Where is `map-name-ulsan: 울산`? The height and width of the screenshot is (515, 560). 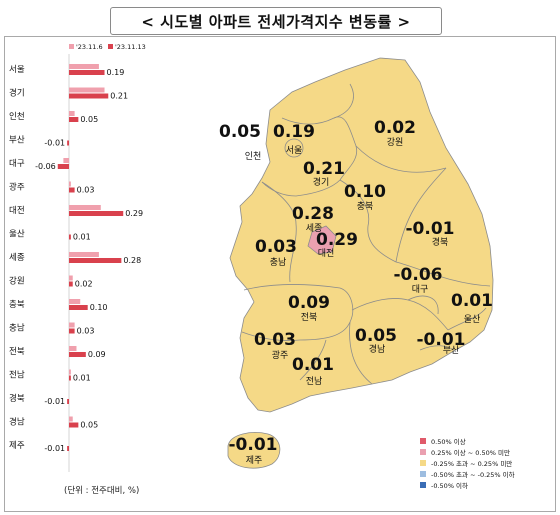
map-name-ulsan: 울산 is located at coordinates (472, 319).